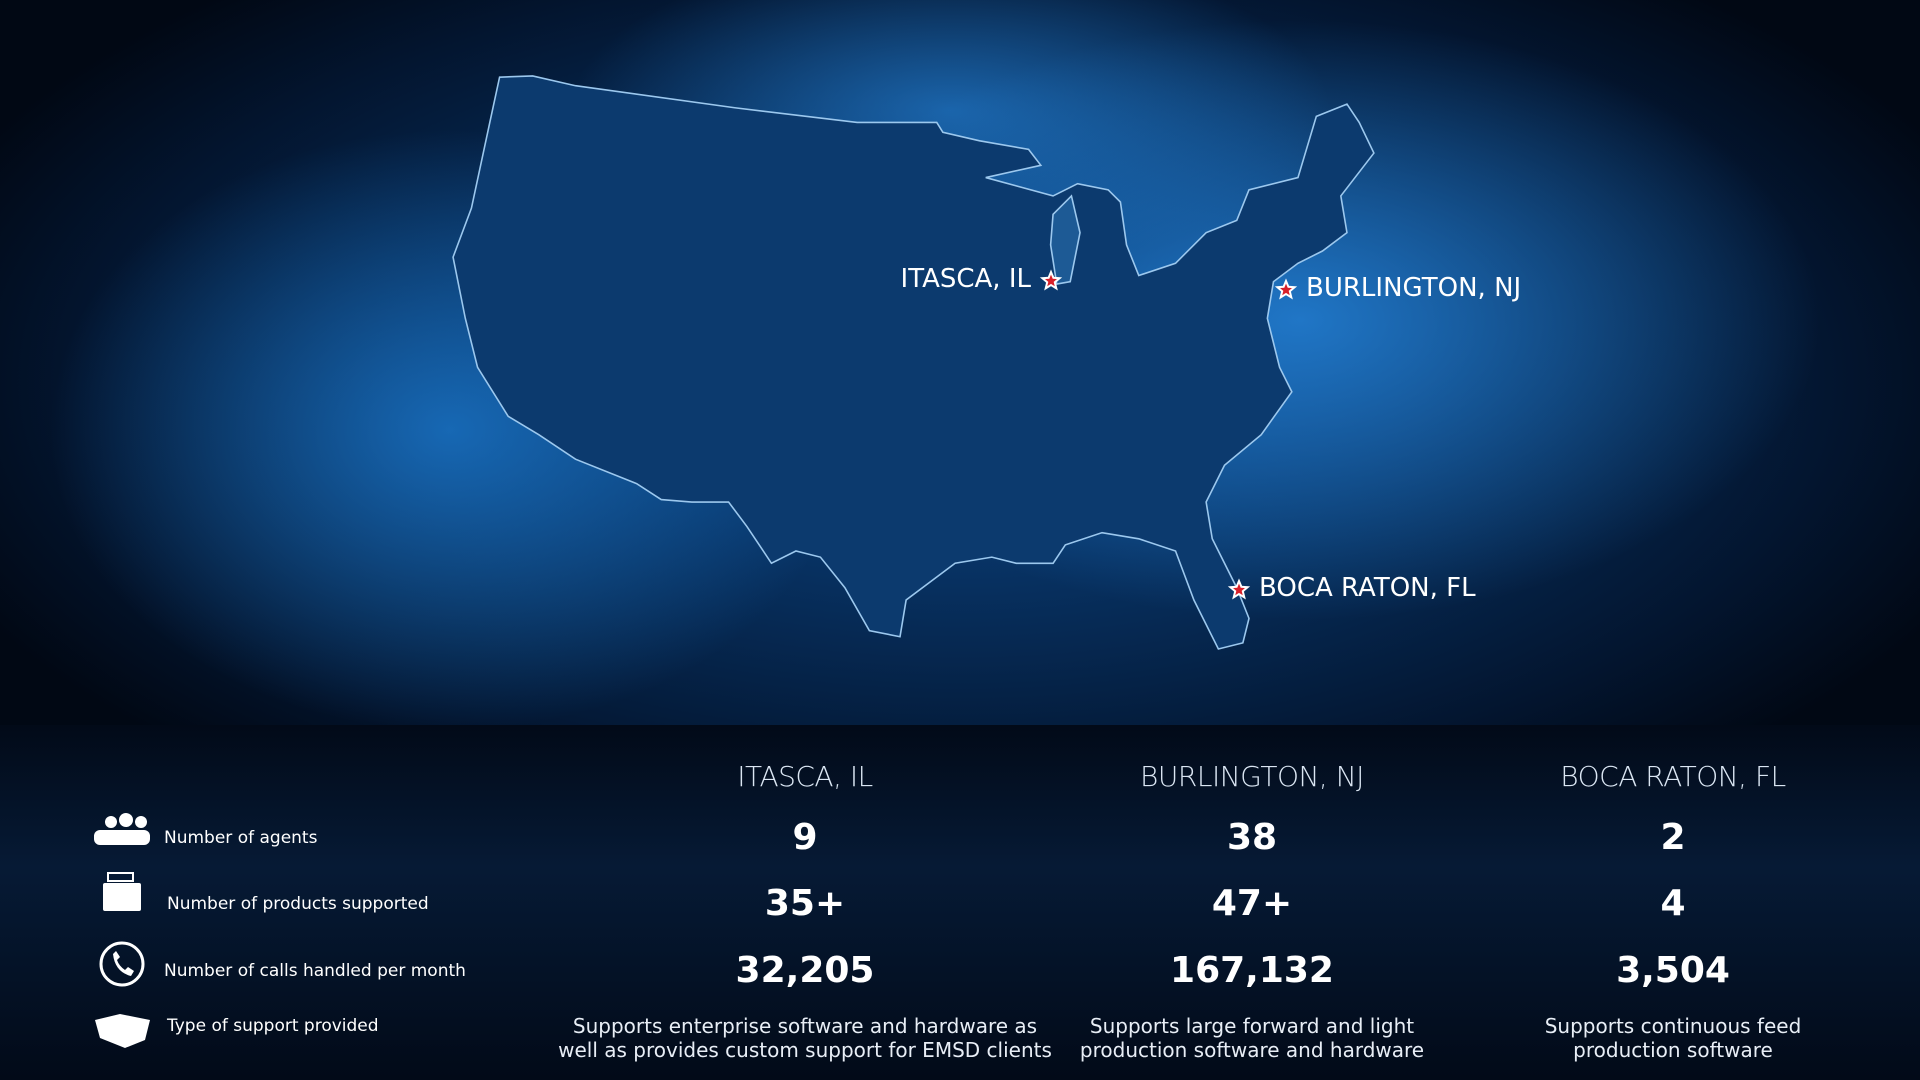 Image resolution: width=1920 pixels, height=1080 pixels. What do you see at coordinates (805, 837) in the screenshot?
I see `stat-value: 9` at bounding box center [805, 837].